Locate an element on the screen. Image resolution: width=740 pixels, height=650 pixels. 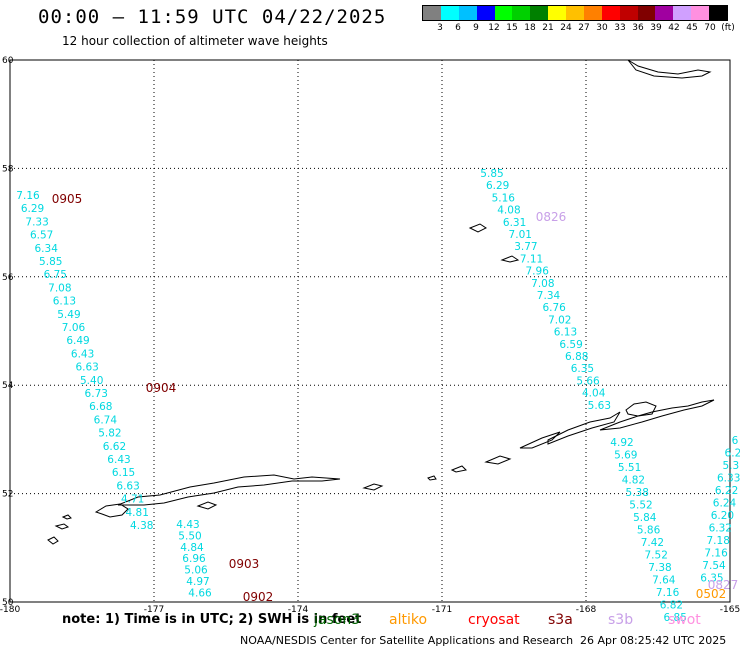
lat-tick-label: 56 is located at coordinates (8, 278).